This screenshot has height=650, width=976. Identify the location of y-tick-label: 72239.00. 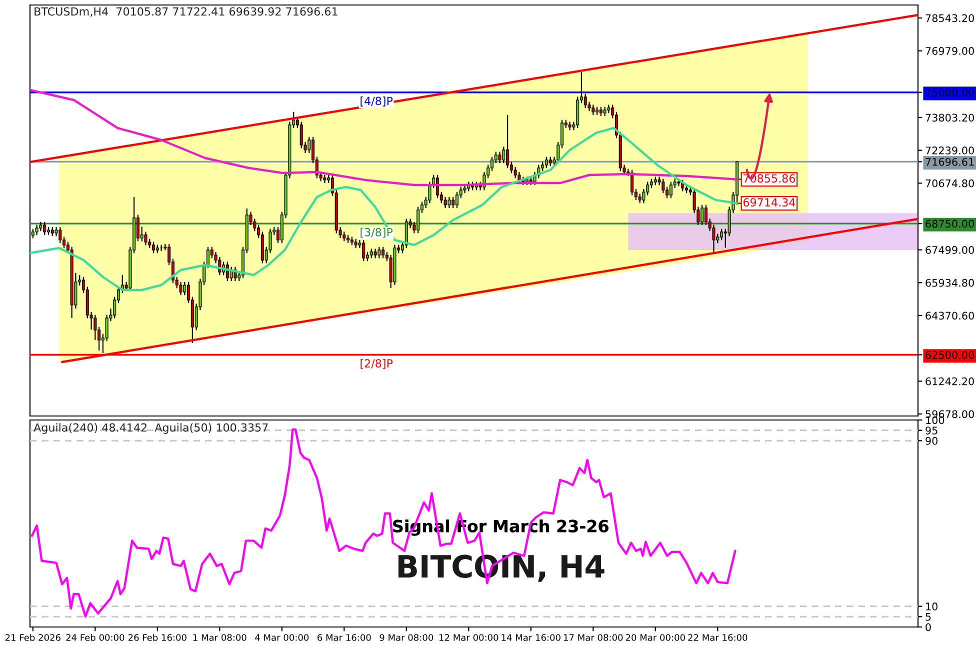
(950, 150).